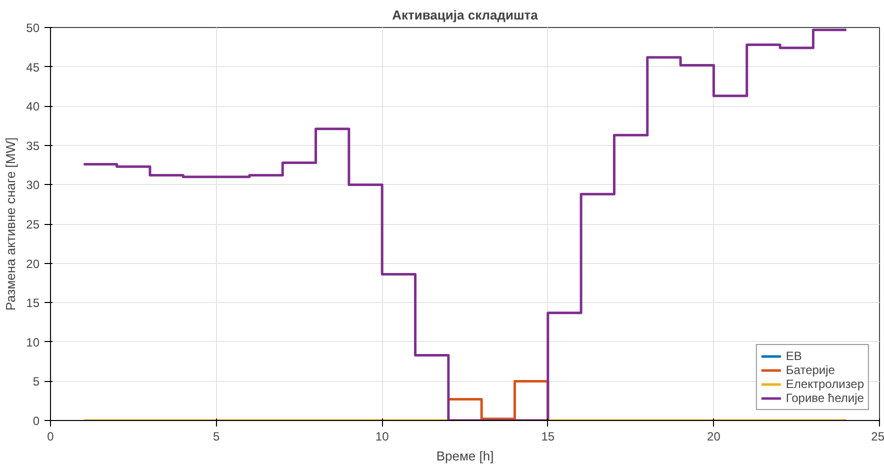 Image resolution: width=884 pixels, height=466 pixels. I want to click on legend-label: Батерије, so click(810, 370).